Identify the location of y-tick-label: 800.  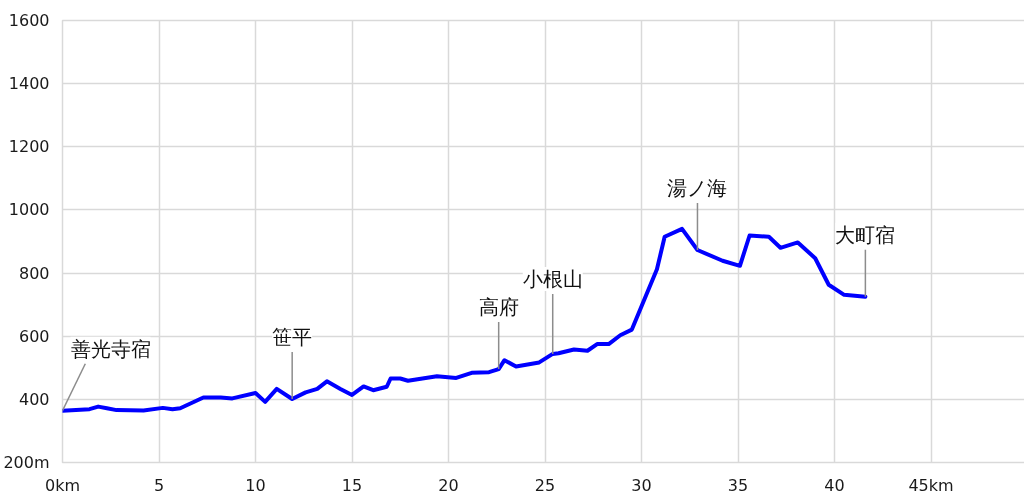
(34, 273).